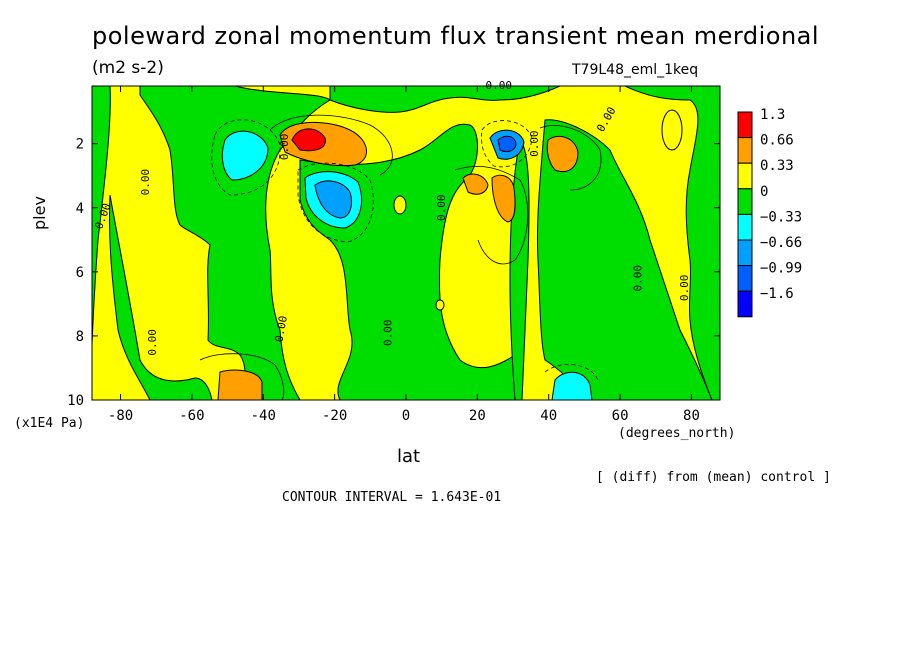 The height and width of the screenshot is (654, 904). Describe the element at coordinates (191, 416) in the screenshot. I see `x-tick-label: -60` at that location.